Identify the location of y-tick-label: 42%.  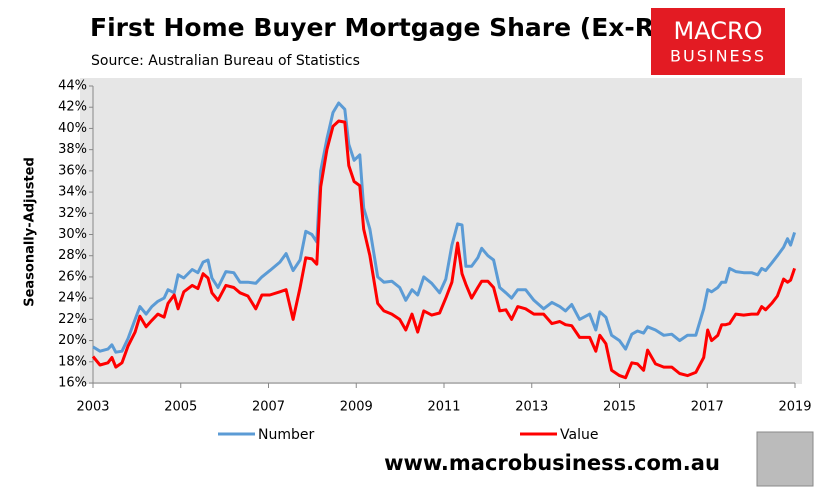
(72, 107).